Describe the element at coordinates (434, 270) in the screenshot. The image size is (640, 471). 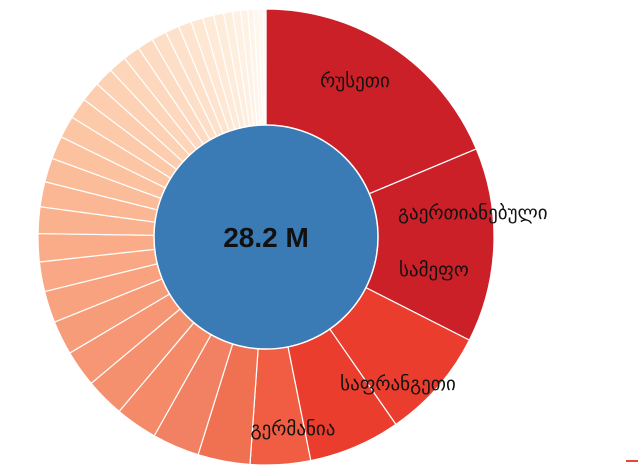
I see `slice-label-united-kingdom-line2: სამეფო` at that location.